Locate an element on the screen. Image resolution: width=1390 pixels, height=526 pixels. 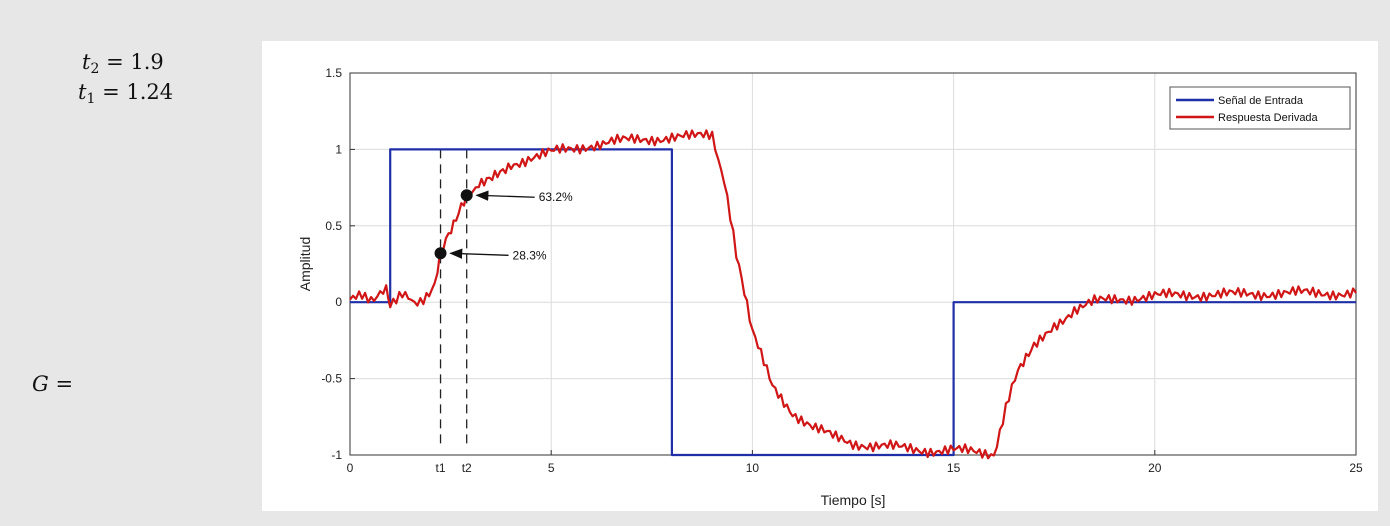
x-tick-label-t1: t1 is located at coordinates (441, 468).